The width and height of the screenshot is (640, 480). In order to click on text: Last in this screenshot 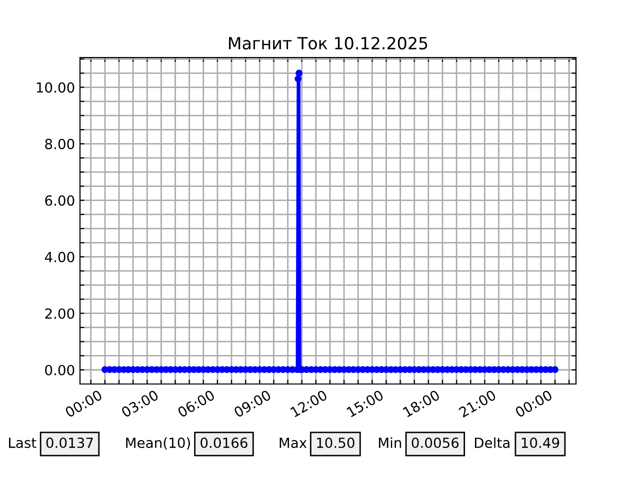, I will do `click(22, 443)`.